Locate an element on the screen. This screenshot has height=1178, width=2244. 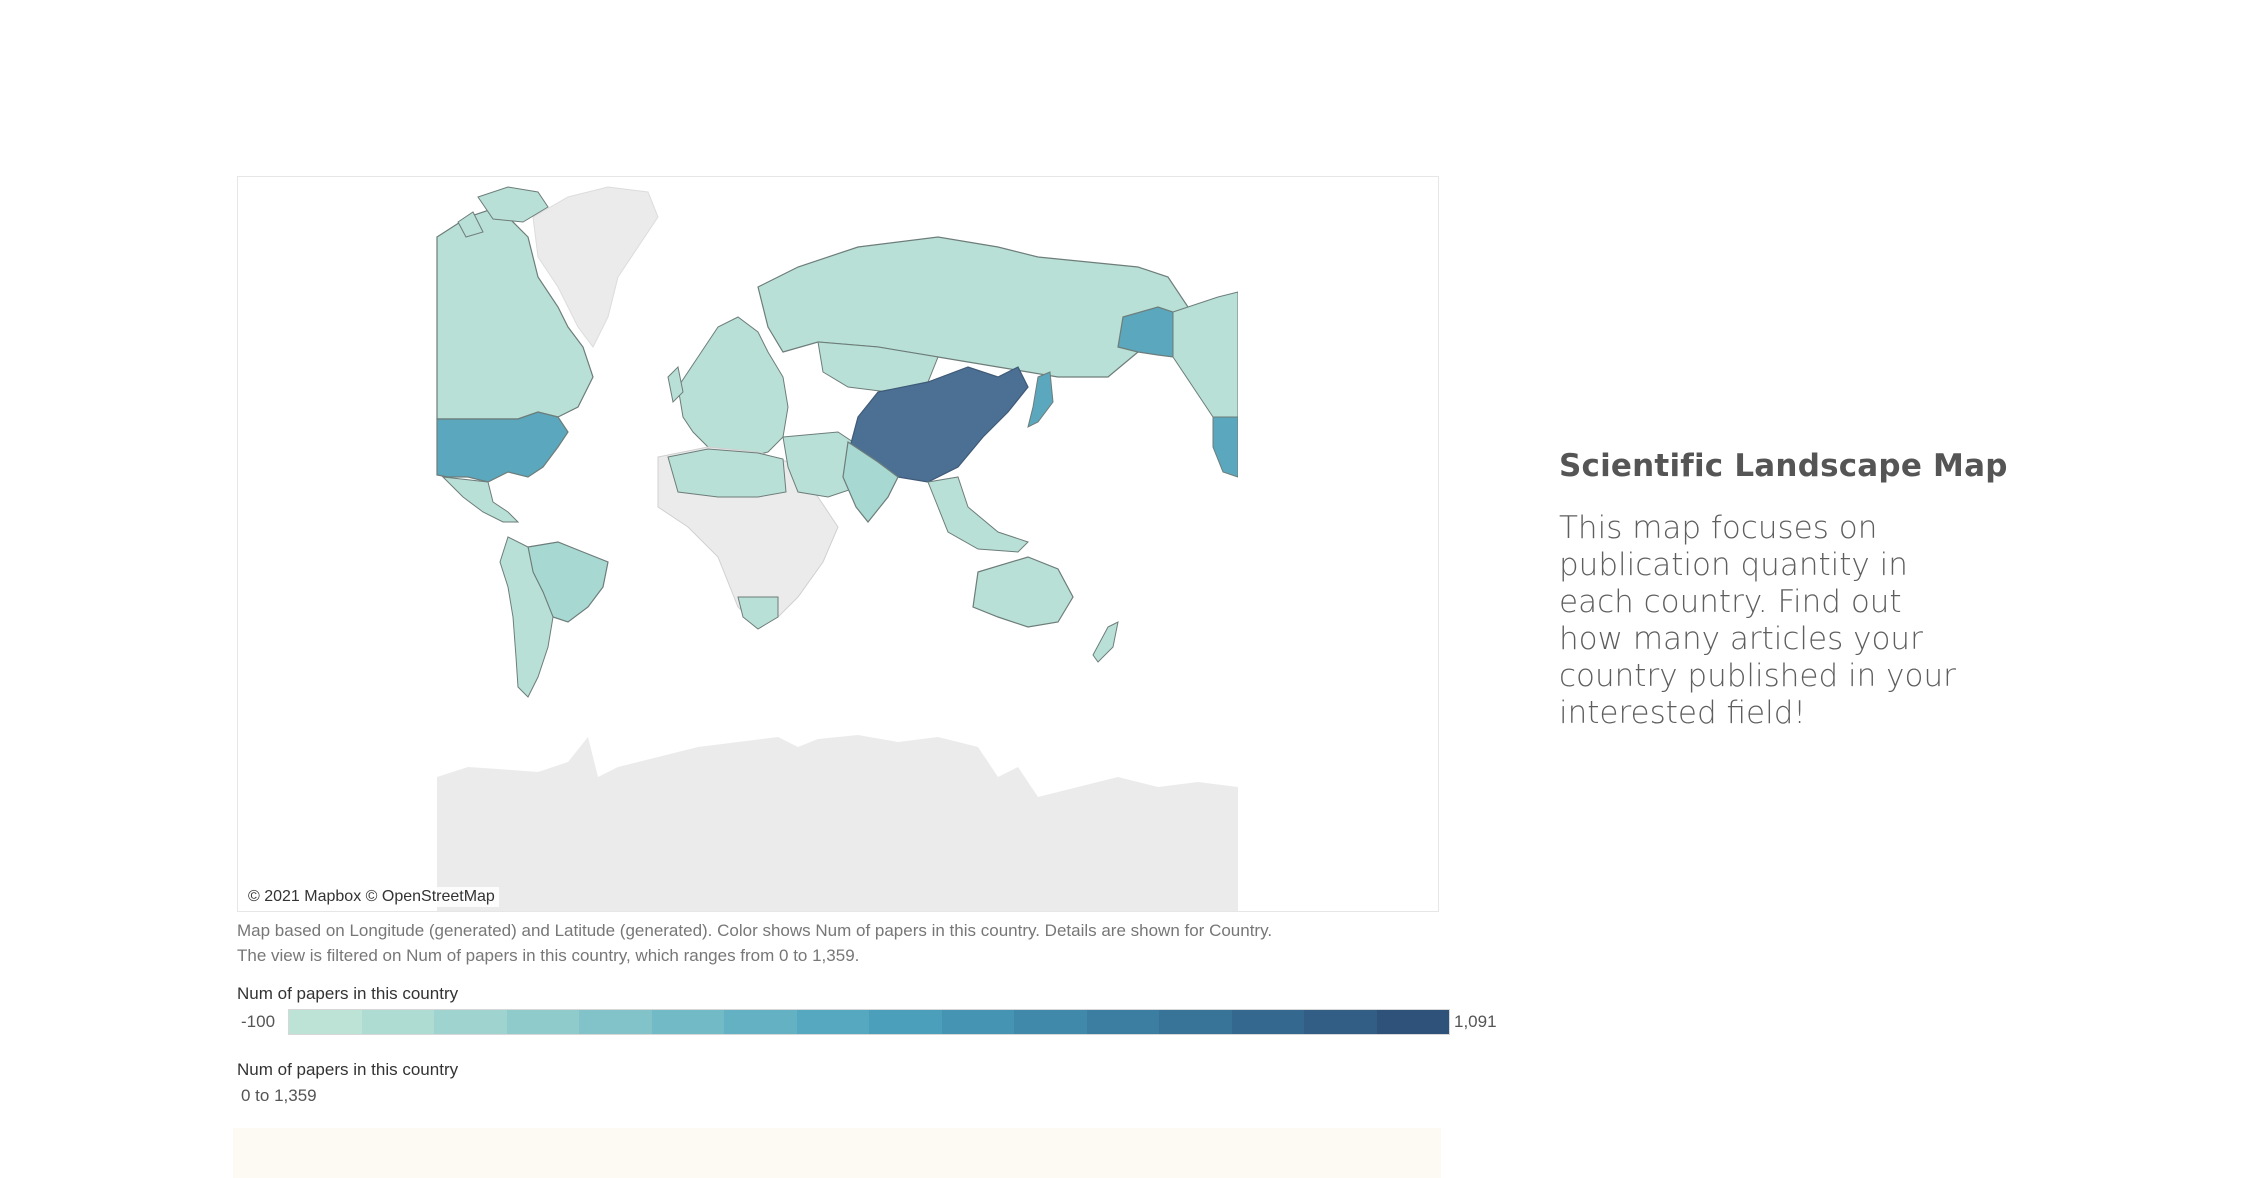
country-mexico is located at coordinates (480, 499).